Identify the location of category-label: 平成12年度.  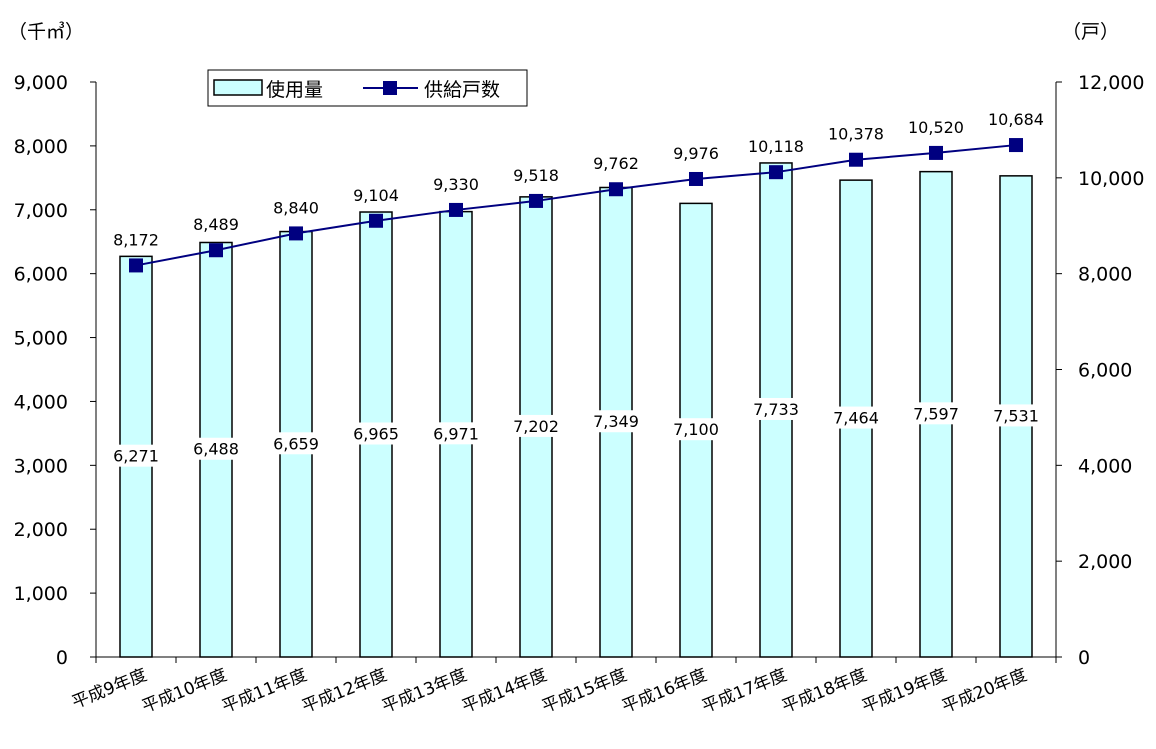
(344, 691).